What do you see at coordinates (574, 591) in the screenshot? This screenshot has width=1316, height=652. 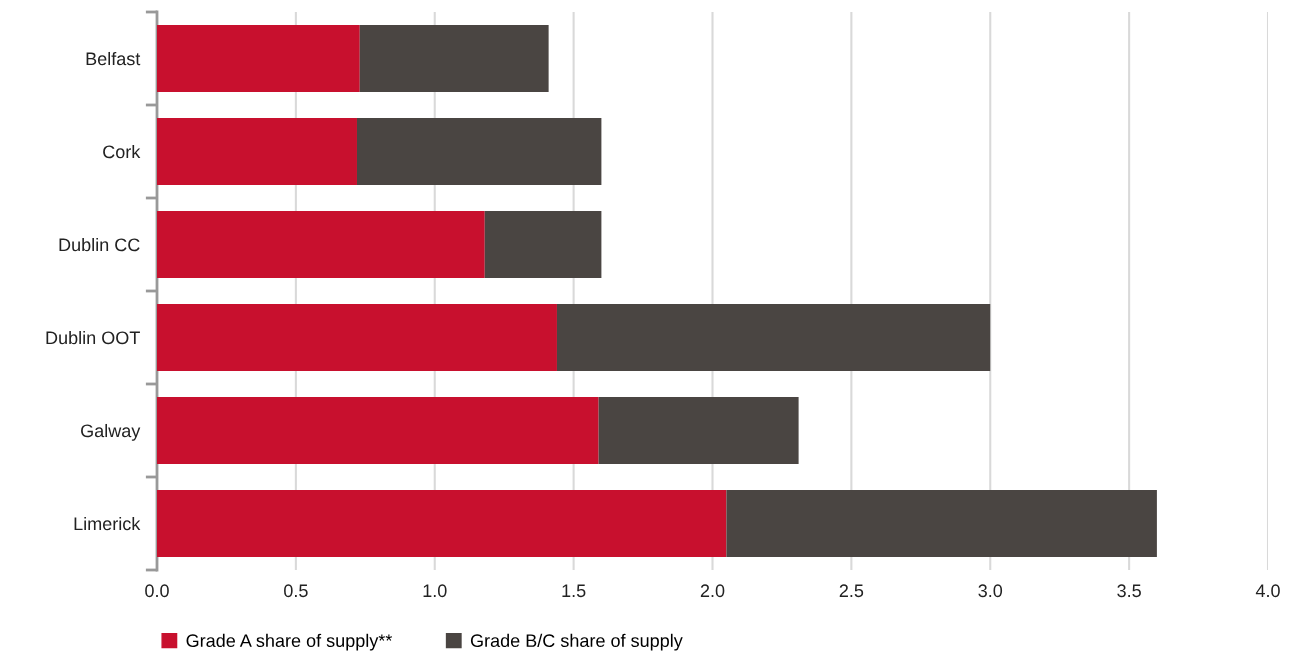 I see `x-tick-label: 1.5` at bounding box center [574, 591].